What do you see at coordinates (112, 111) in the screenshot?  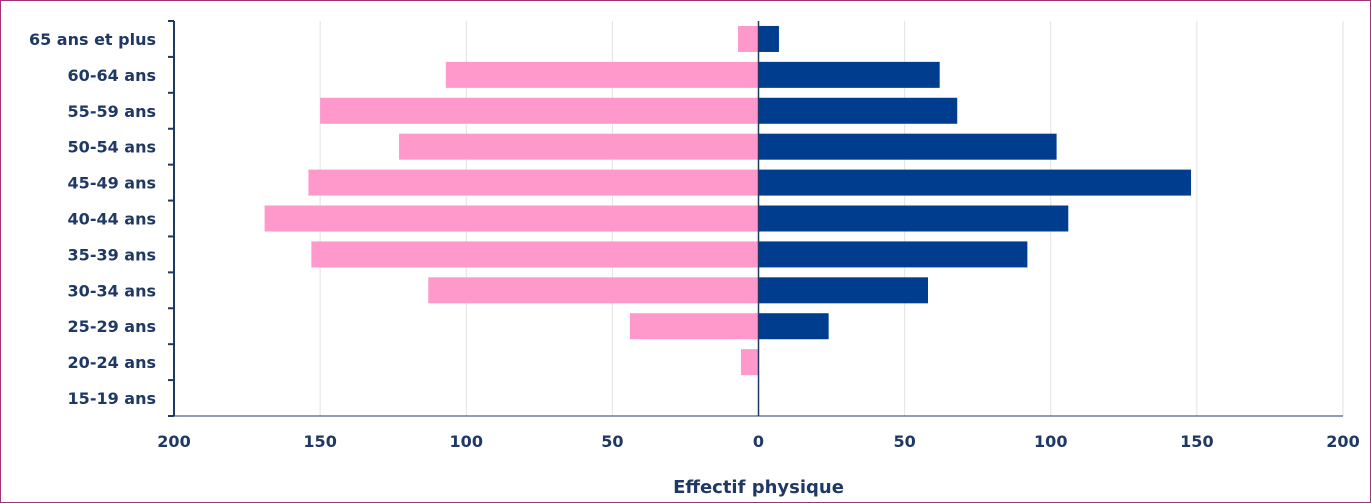 I see `y-tick-label: 55-59 ans` at bounding box center [112, 111].